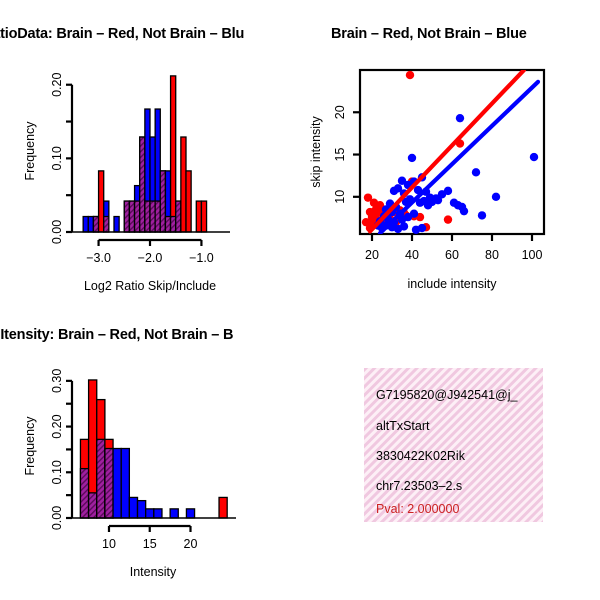  What do you see at coordinates (418, 509) in the screenshot?
I see `info-line-pval: Pval: 2.000000` at bounding box center [418, 509].